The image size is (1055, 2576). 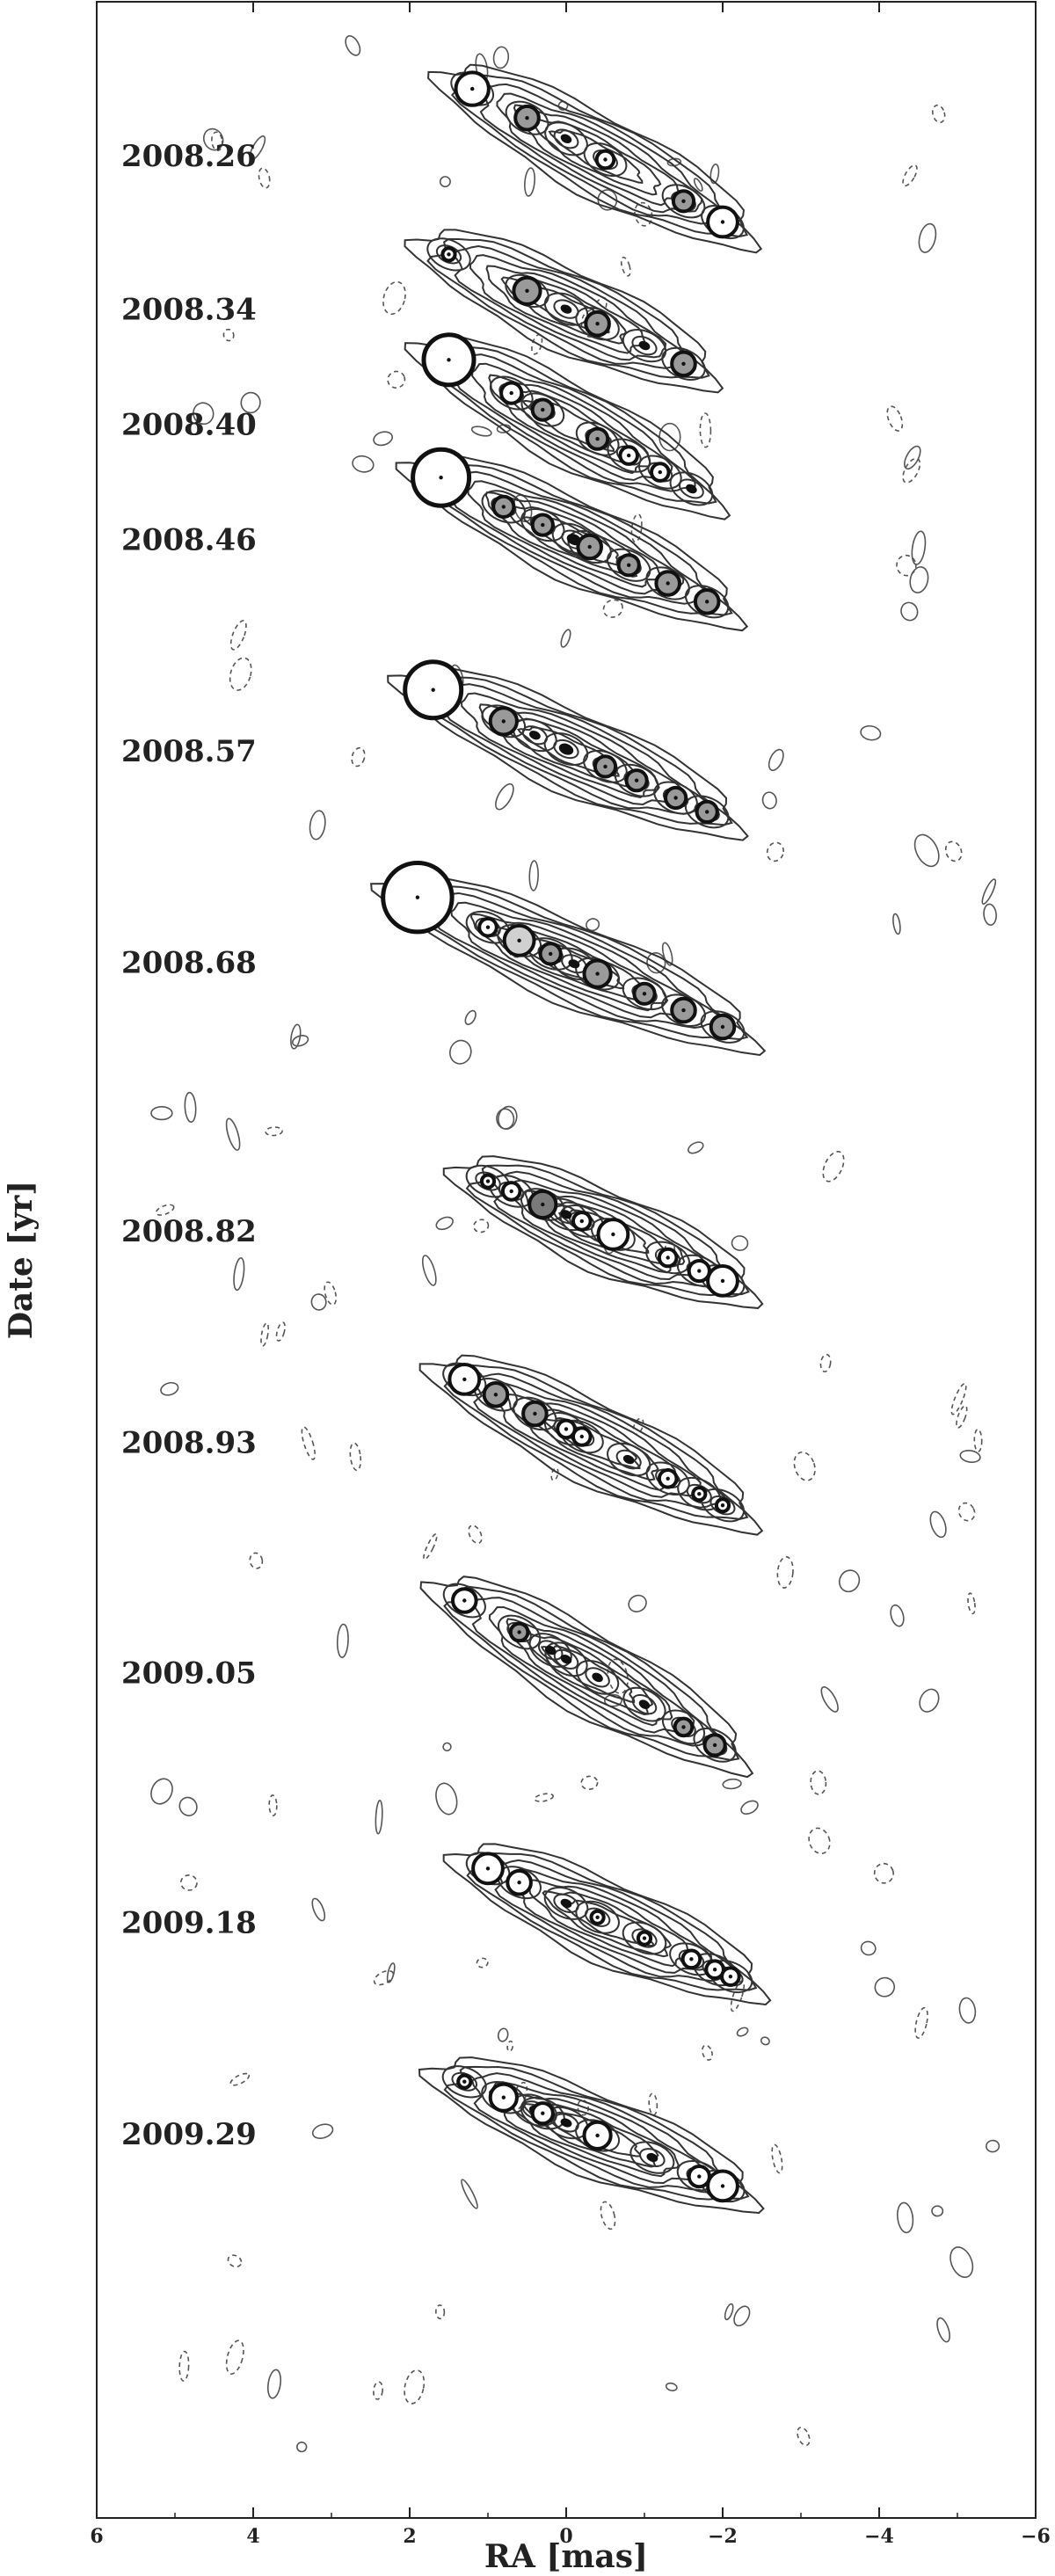 What do you see at coordinates (1036, 2536) in the screenshot?
I see `x-tick-label: −6` at bounding box center [1036, 2536].